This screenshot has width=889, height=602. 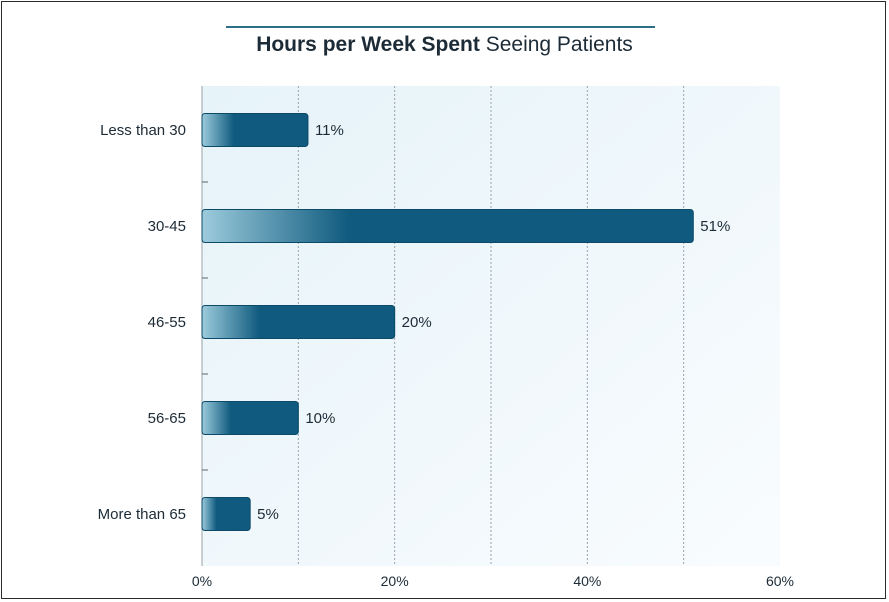 I want to click on chart-title: Hours per Week Spent Seeing Patients, so click(x=444, y=45).